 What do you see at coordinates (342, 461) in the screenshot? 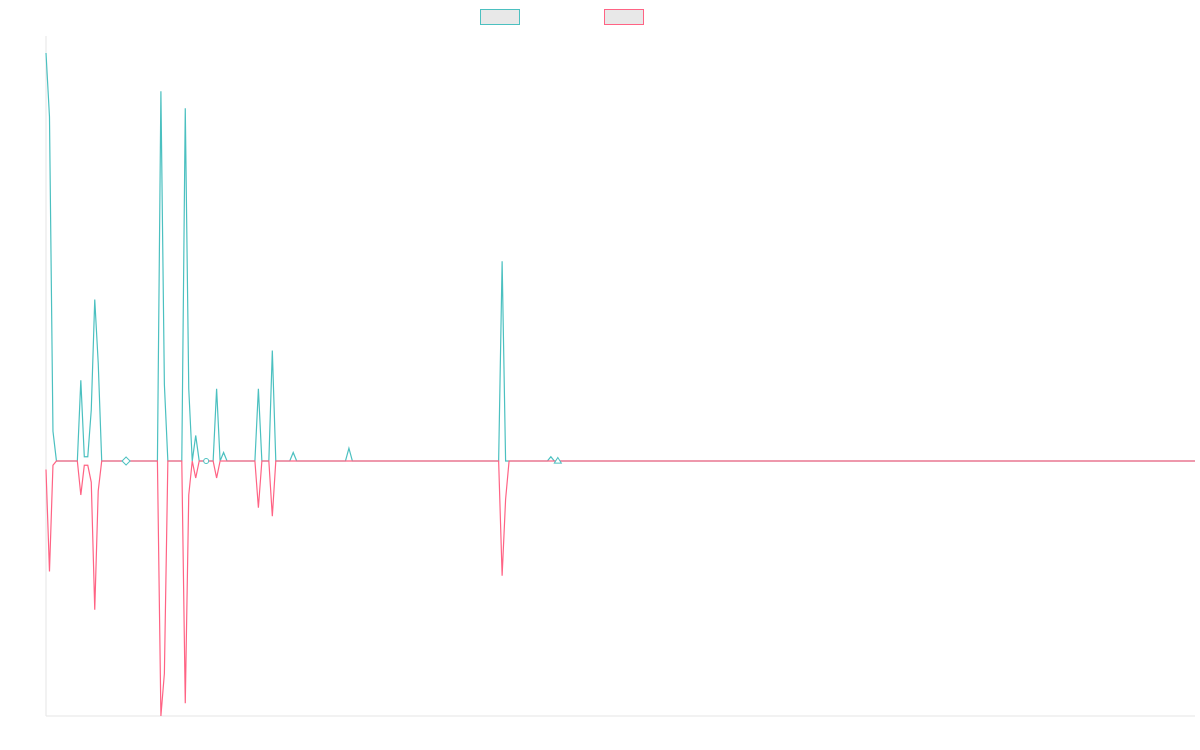
I see `point-markers` at bounding box center [342, 461].